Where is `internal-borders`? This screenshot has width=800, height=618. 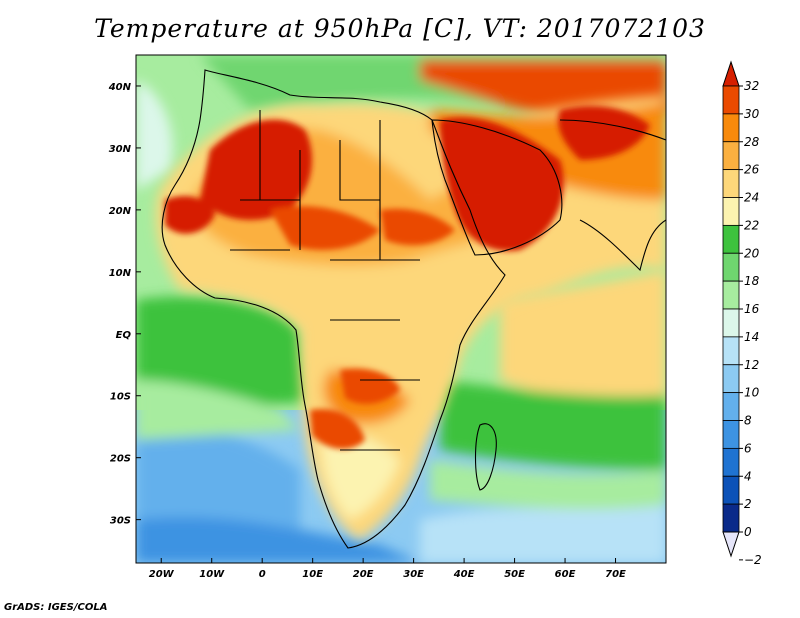 internal-borders is located at coordinates (325, 280).